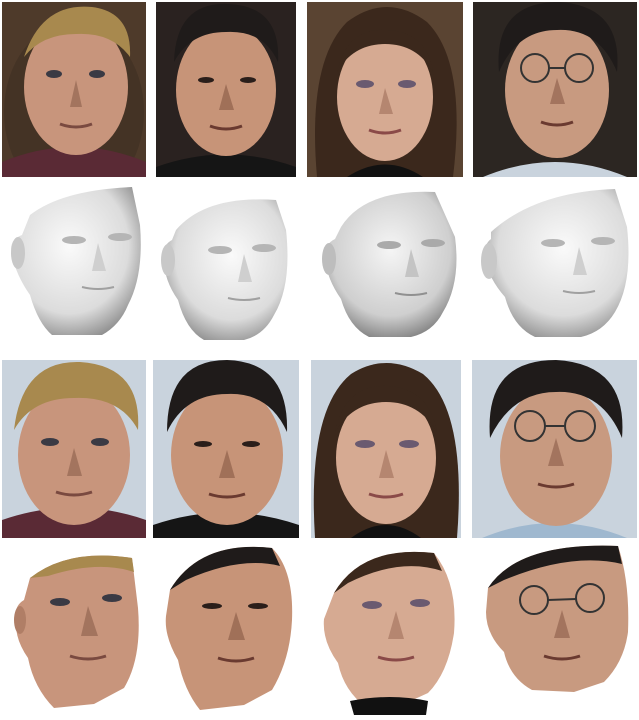 The width and height of the screenshot is (639, 720). What do you see at coordinates (226, 89) in the screenshot?
I see `photo-person-2-row1` at bounding box center [226, 89].